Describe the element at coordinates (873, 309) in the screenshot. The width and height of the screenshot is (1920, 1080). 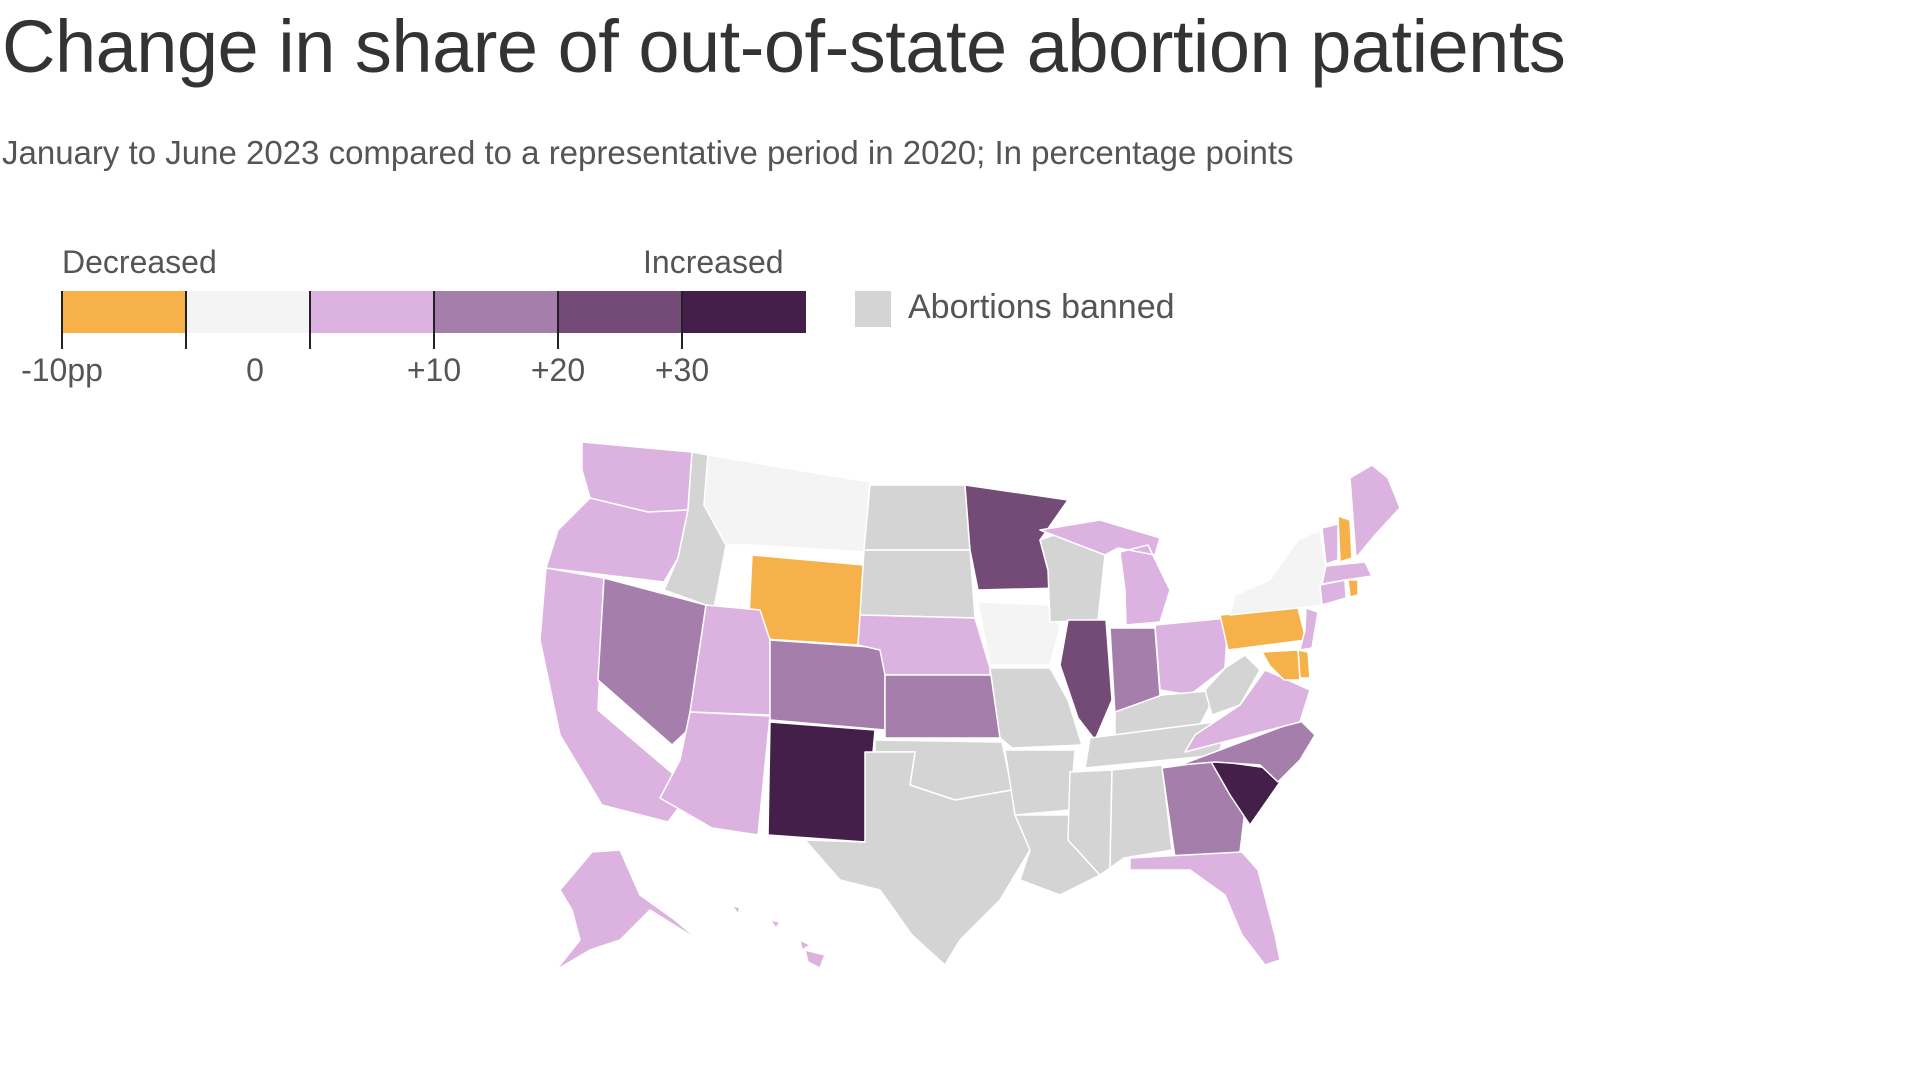
I see `legend-banned-swatch` at that location.